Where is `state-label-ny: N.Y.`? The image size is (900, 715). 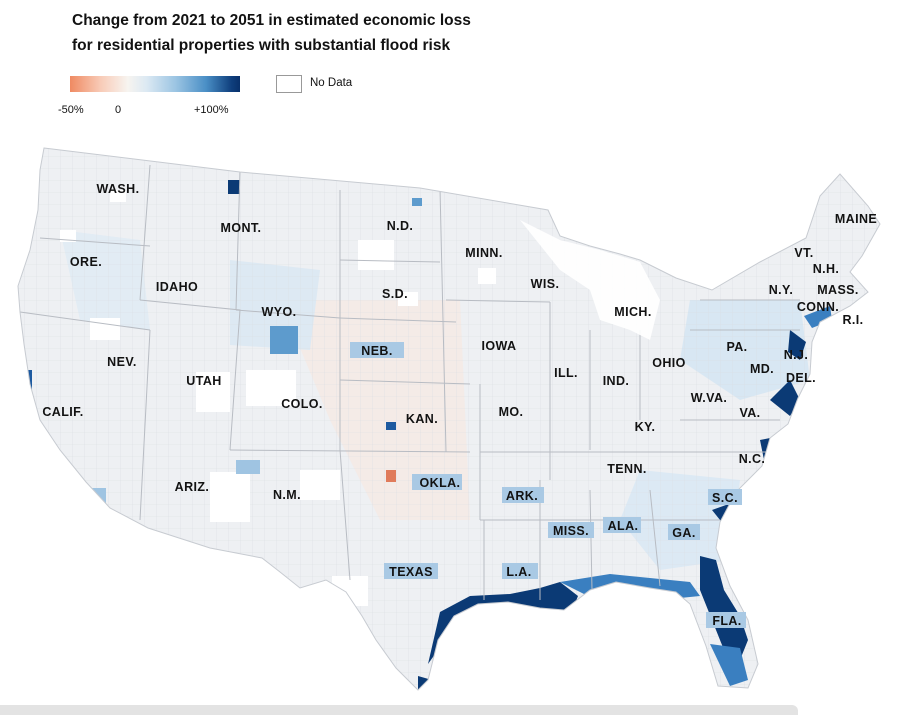 state-label-ny: N.Y. is located at coordinates (781, 290).